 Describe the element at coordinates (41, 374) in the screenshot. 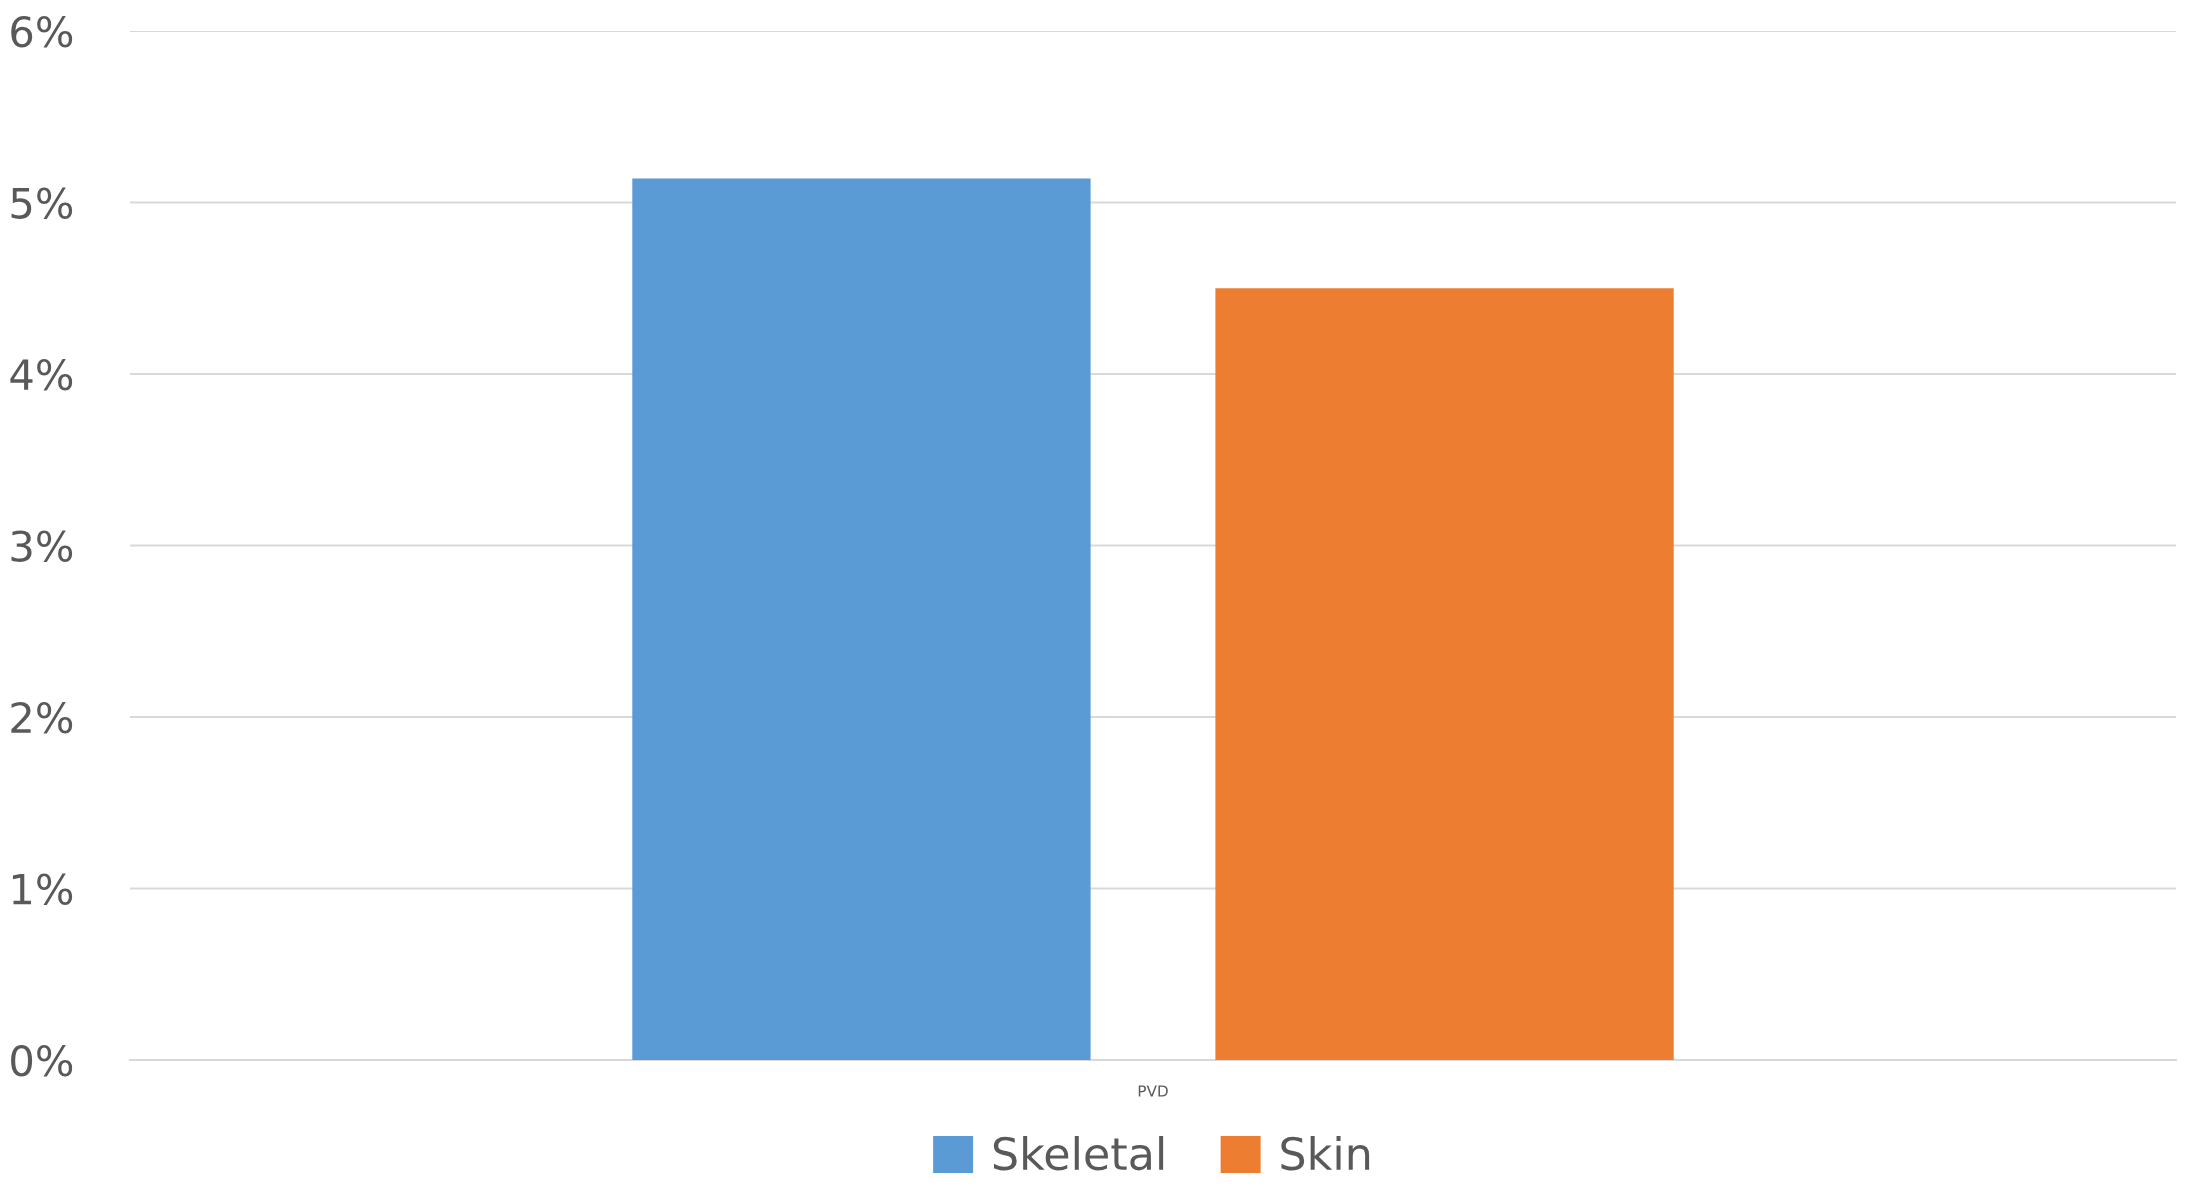

I see `y-tick-label: 4%` at that location.